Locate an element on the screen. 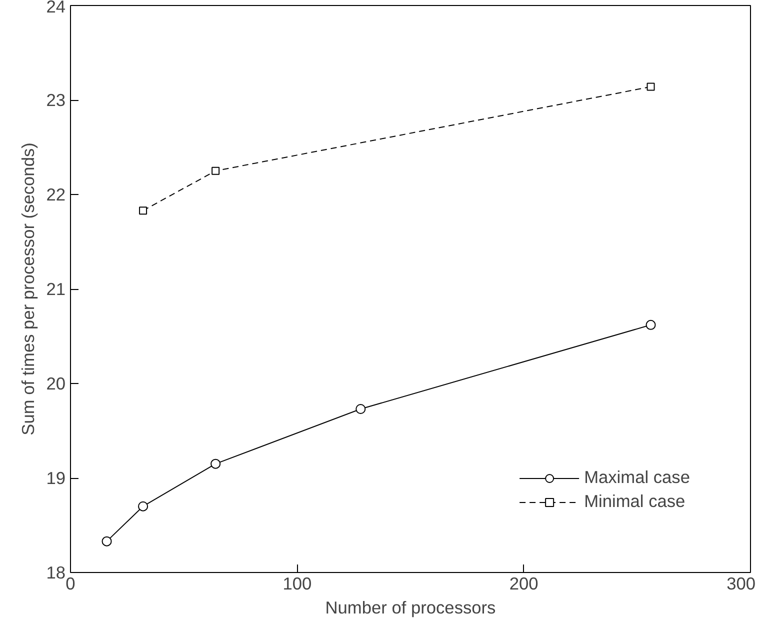 The image size is (761, 627). y-tick-label: 24 is located at coordinates (56, 8).